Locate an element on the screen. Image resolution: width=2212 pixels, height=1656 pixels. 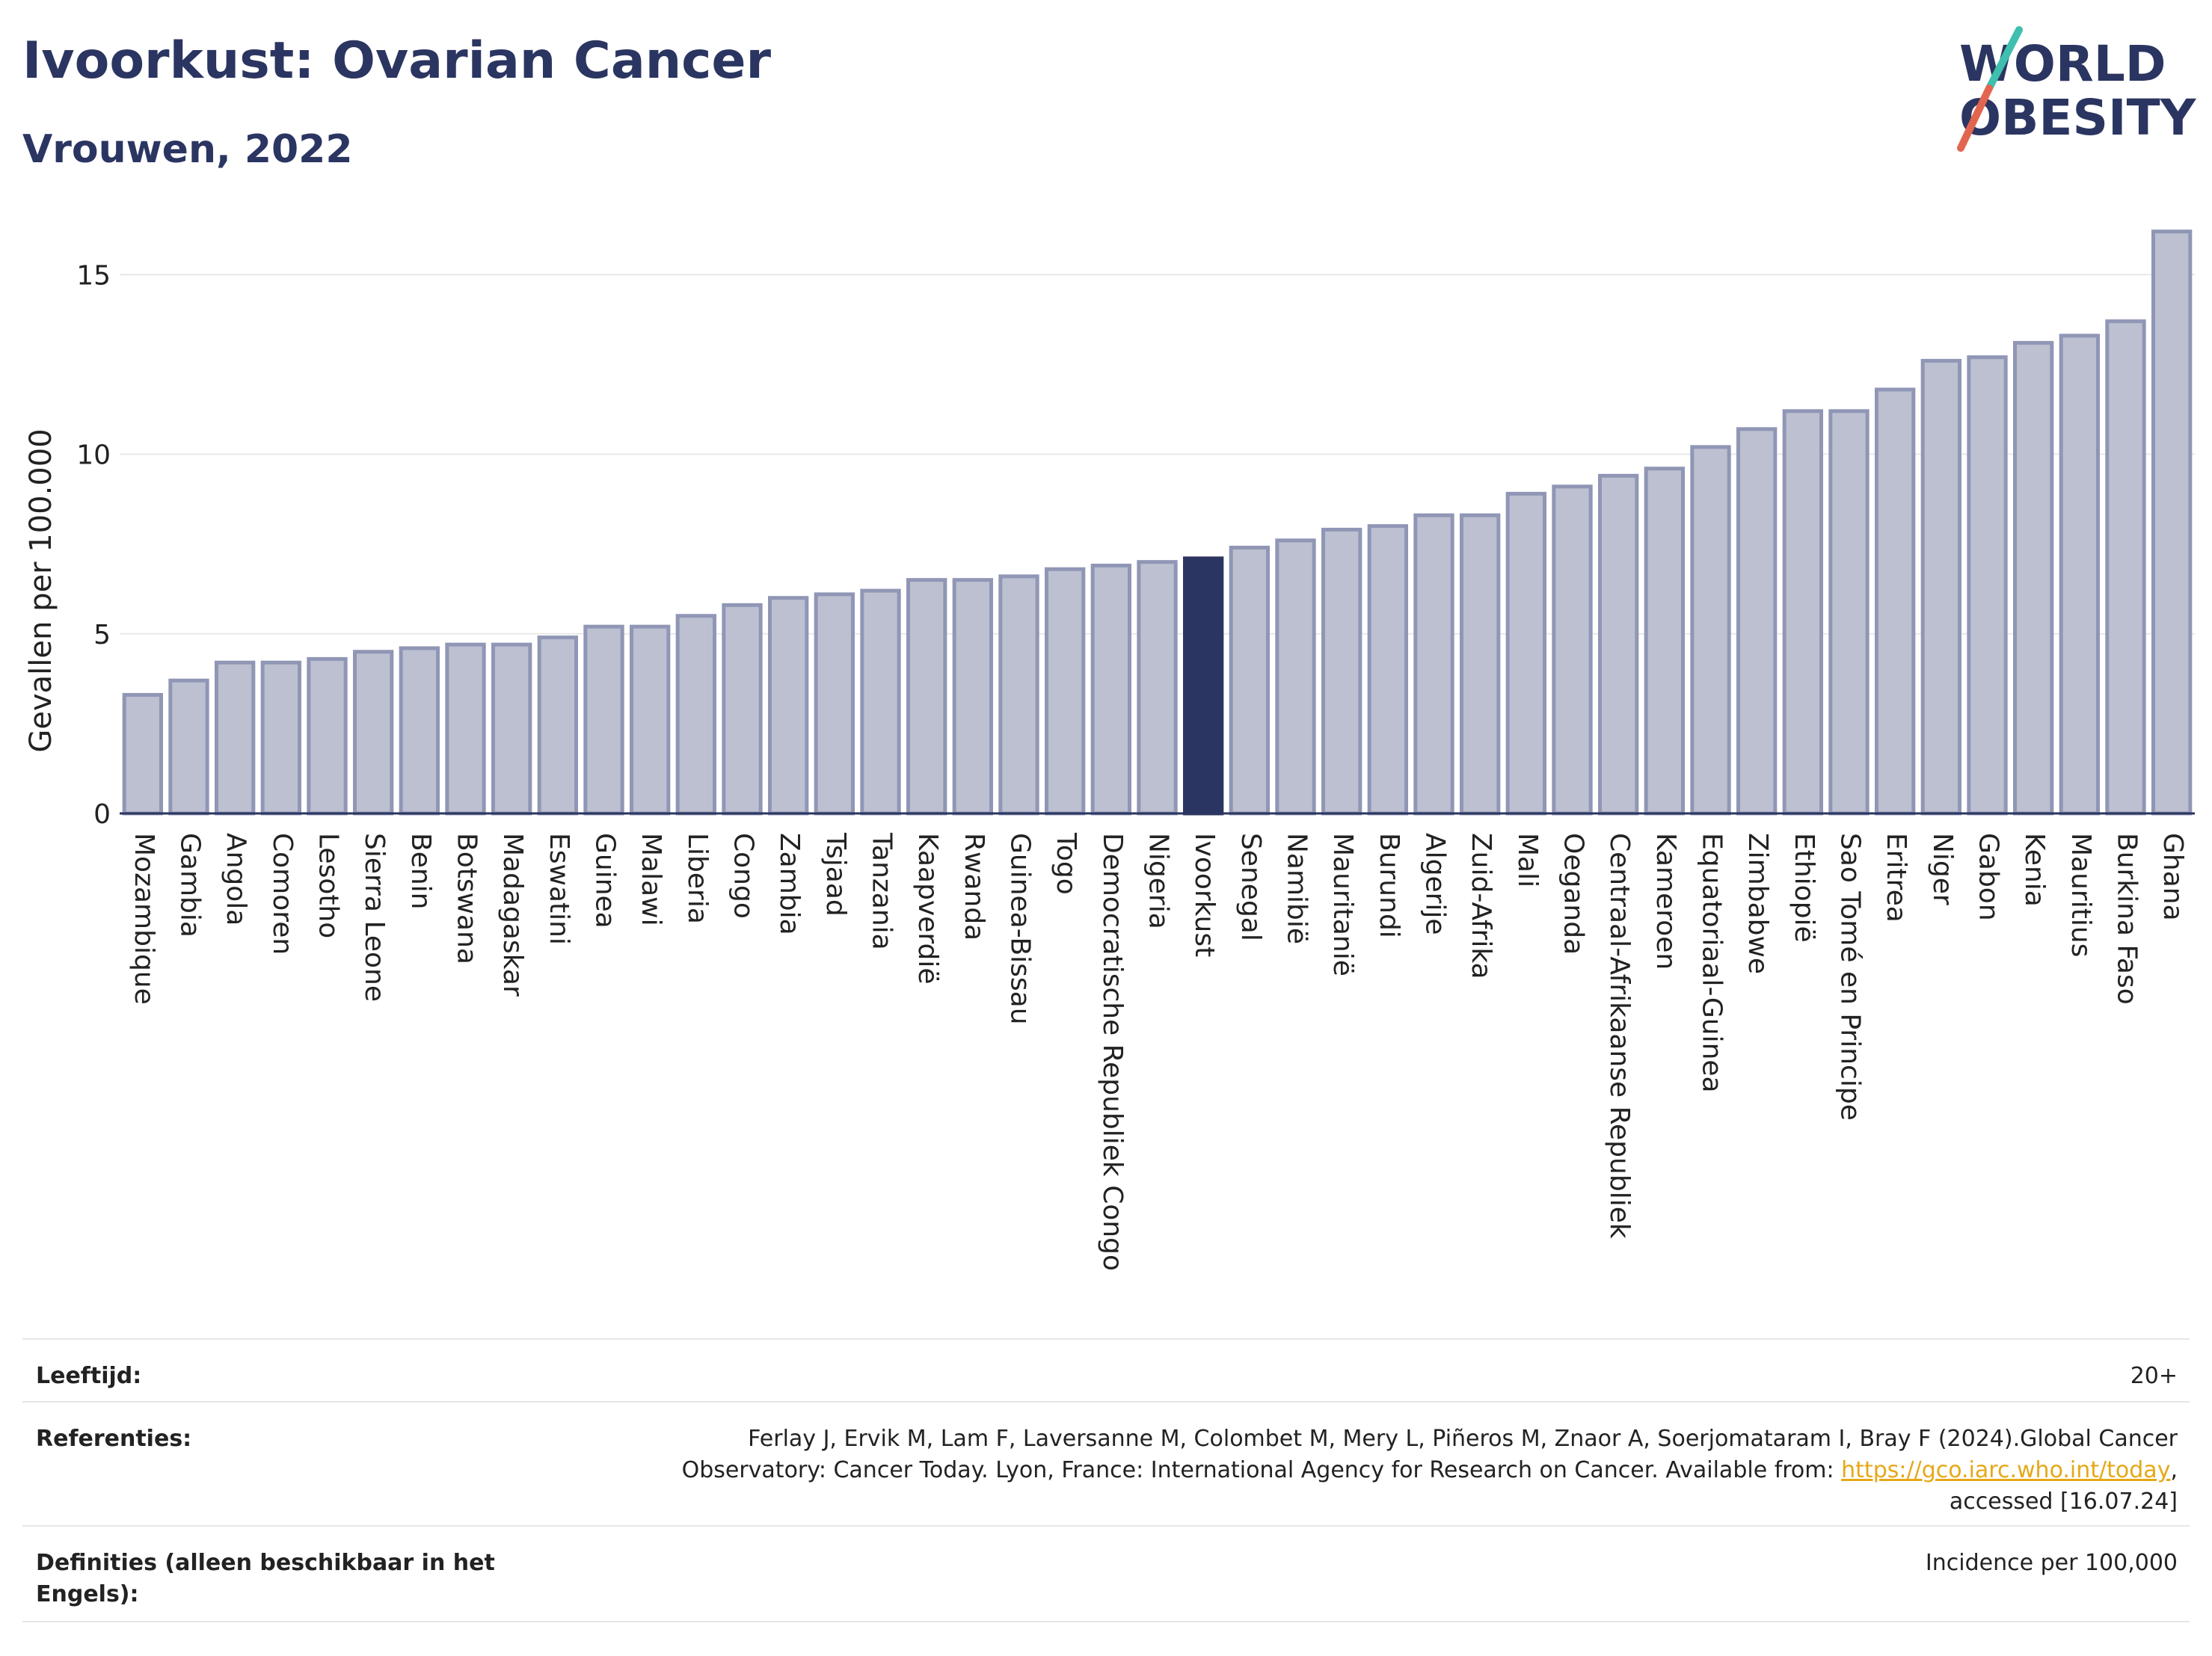
x-tick-label: Liberia is located at coordinates (697, 878).